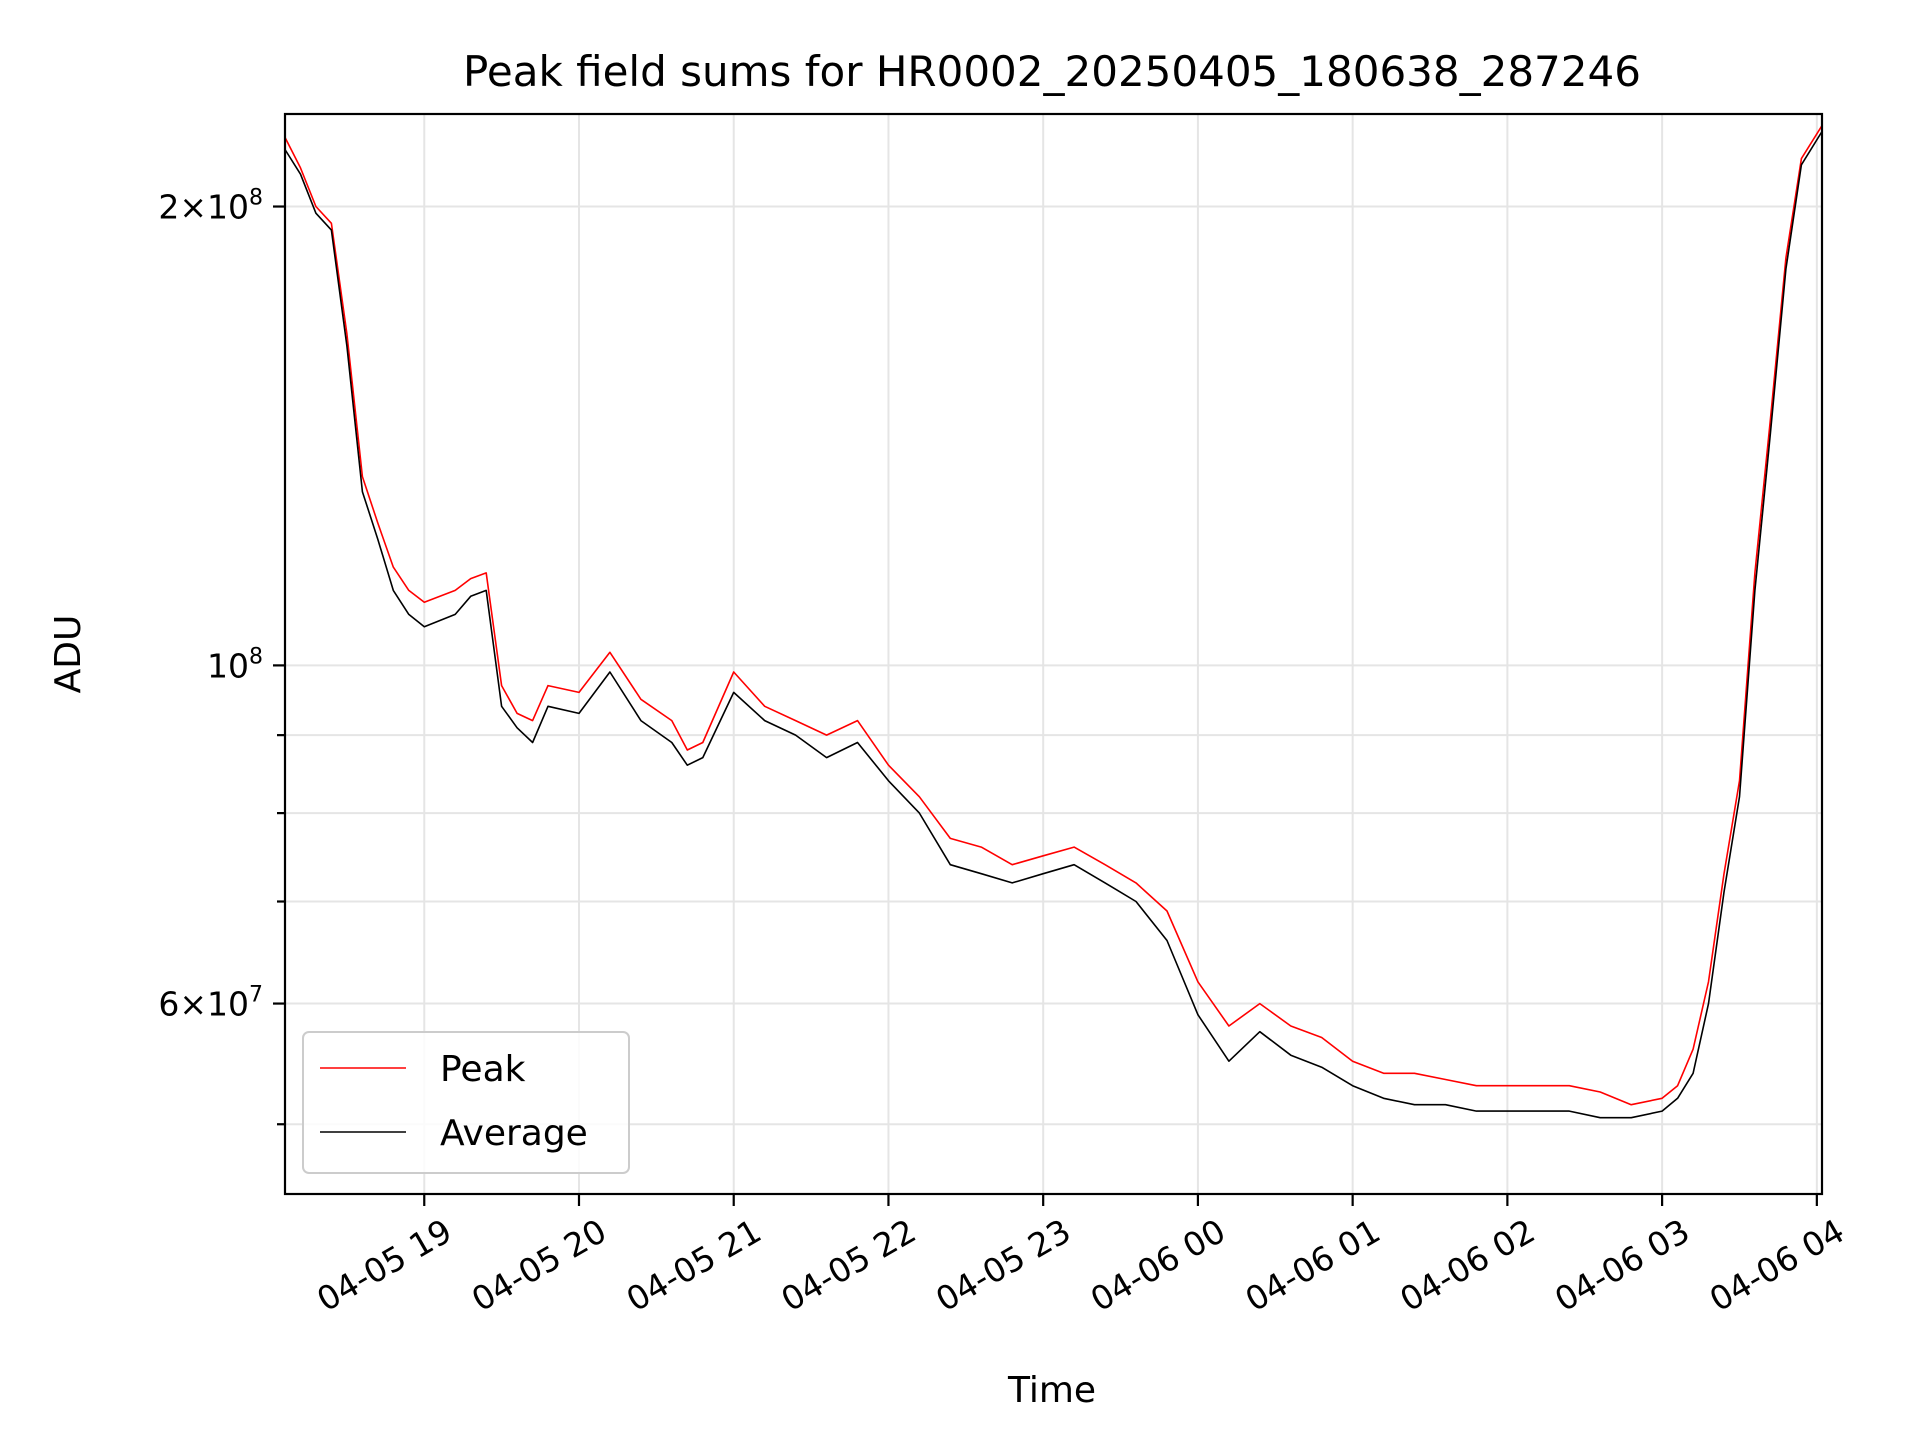 This screenshot has height=1440, width=1920. What do you see at coordinates (466, 1102) in the screenshot?
I see `legend: Peak Average` at bounding box center [466, 1102].